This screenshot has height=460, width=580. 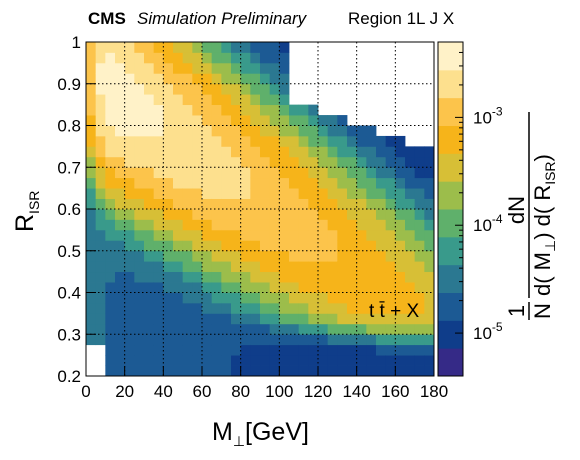 What do you see at coordinates (124, 391) in the screenshot?
I see `x-tick-label: 20` at bounding box center [124, 391].